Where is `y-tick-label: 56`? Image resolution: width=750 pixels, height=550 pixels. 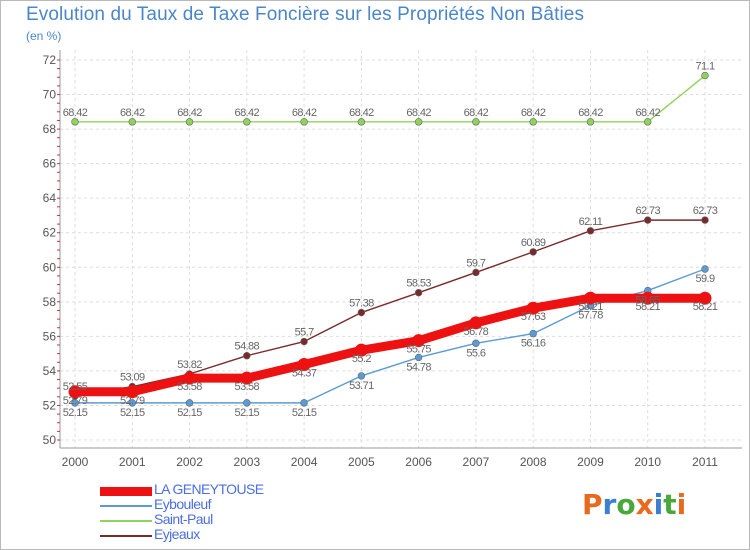
y-tick-label: 56 is located at coordinates (50, 336).